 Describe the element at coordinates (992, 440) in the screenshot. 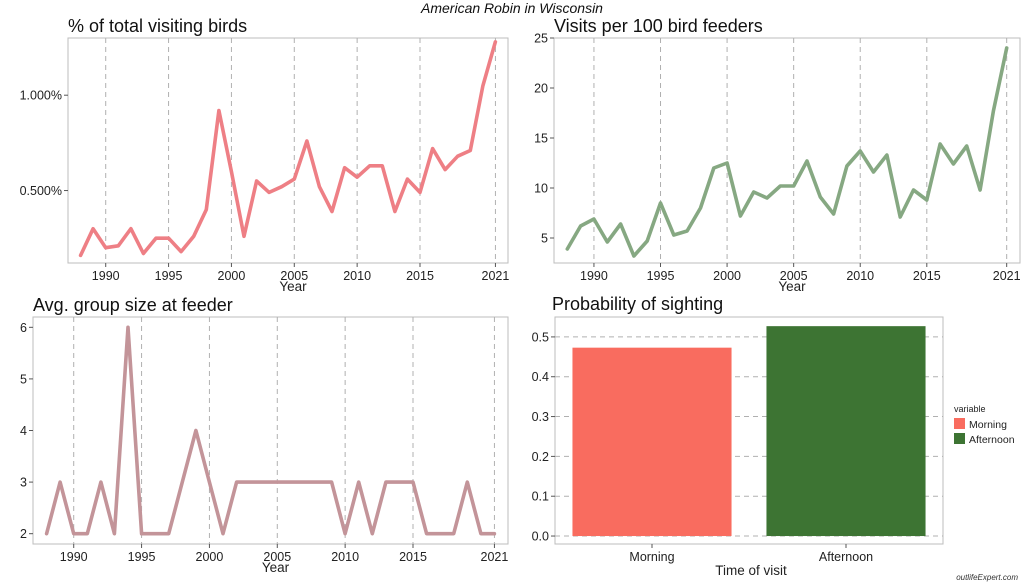

I see `legend-label: Afternoon` at that location.